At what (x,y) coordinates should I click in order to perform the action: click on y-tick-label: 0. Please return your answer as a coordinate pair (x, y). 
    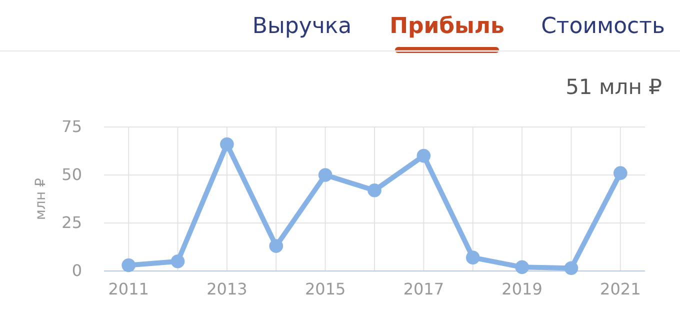
    Looking at the image, I should click on (77, 270).